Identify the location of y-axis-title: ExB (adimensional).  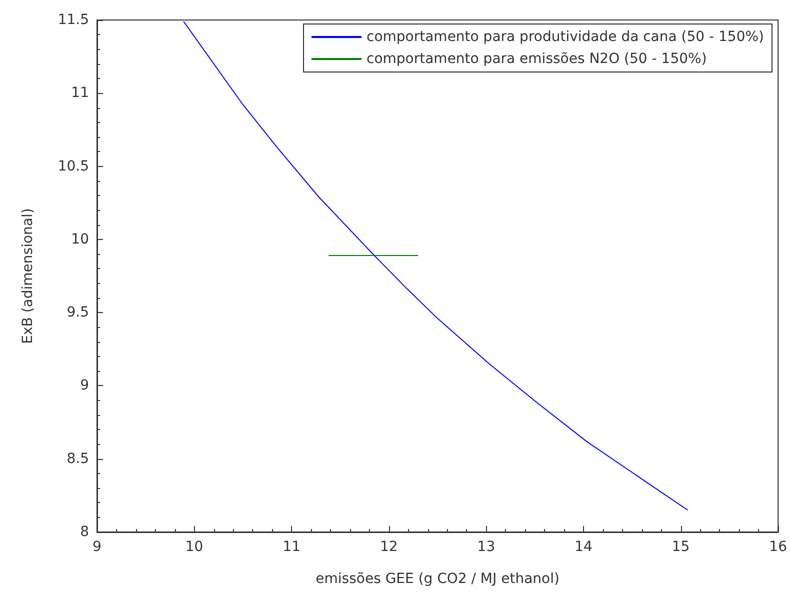
(28, 276).